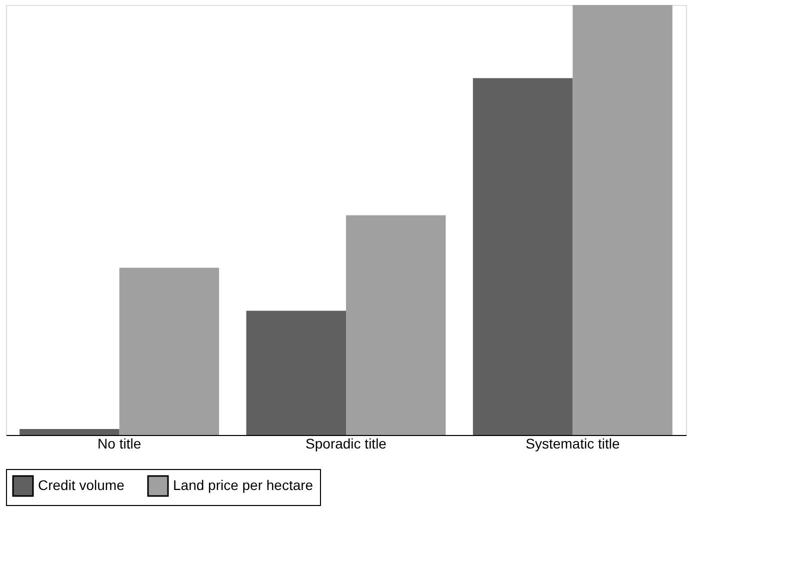 The image size is (794, 584). I want to click on x-tick-label: Sporadic title, so click(346, 444).